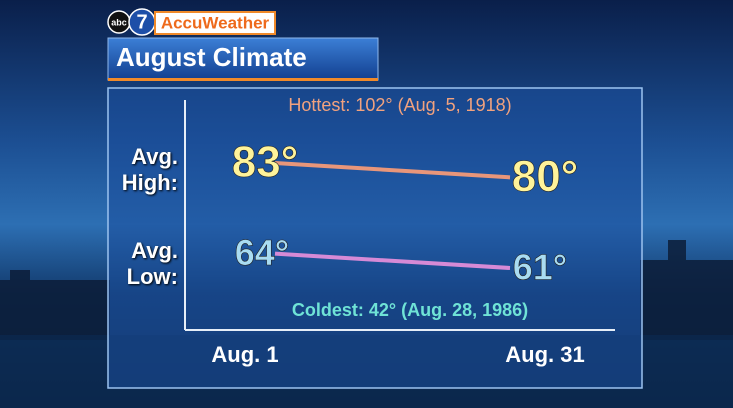 The image size is (733, 408). I want to click on title-underline, so click(243, 79).